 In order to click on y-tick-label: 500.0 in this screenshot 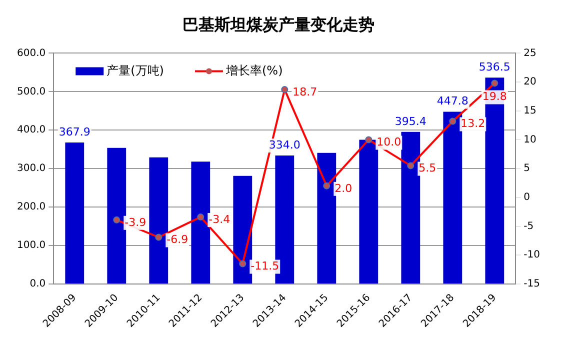, I will do `click(31, 92)`.